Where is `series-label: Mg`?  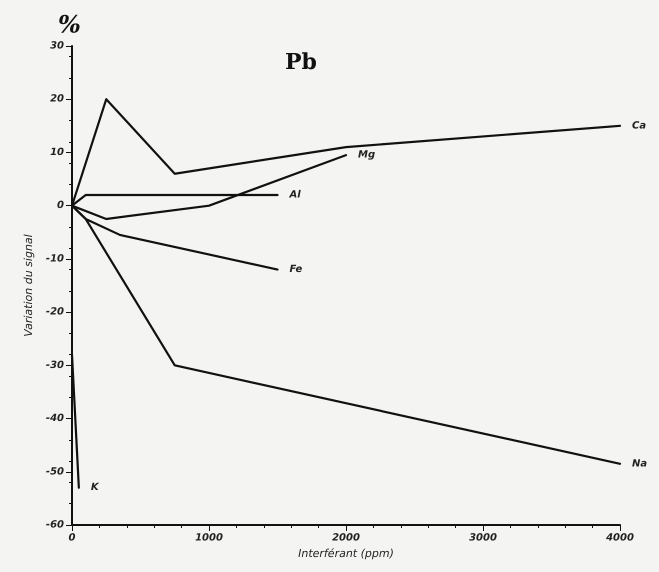
series-label: Mg is located at coordinates (367, 155).